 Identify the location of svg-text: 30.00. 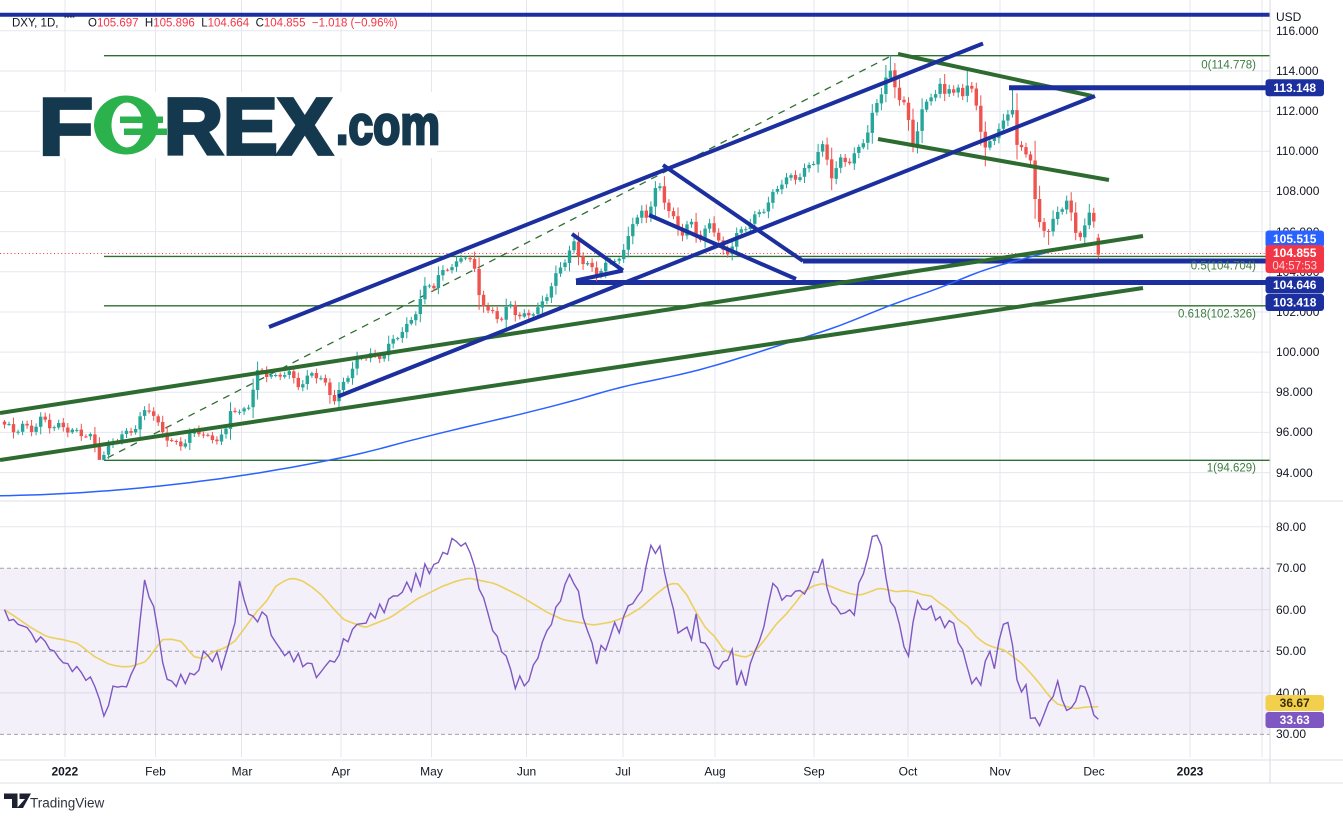
(1291, 734).